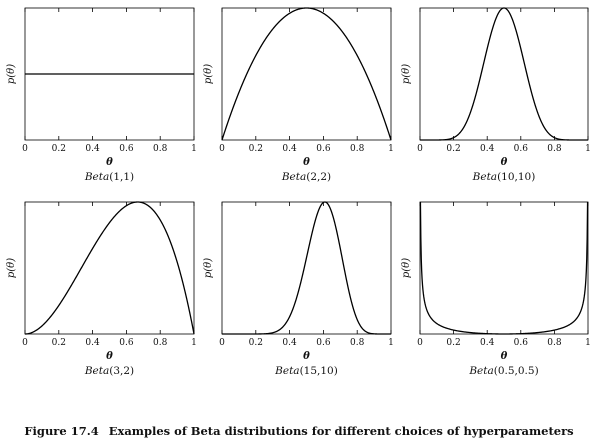  I want to click on distribution-params: (3,2), so click(121, 371).